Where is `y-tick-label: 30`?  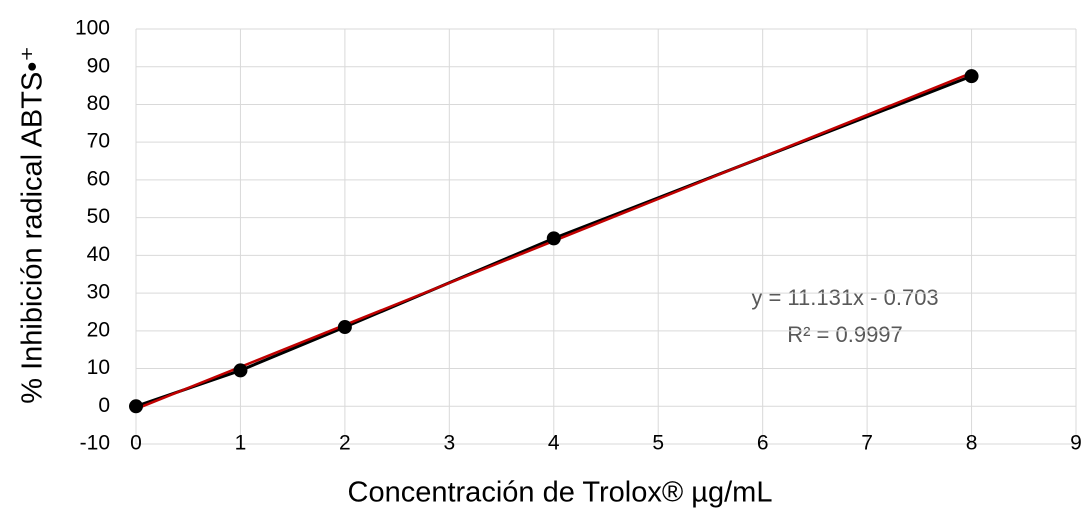 y-tick-label: 30 is located at coordinates (98, 292).